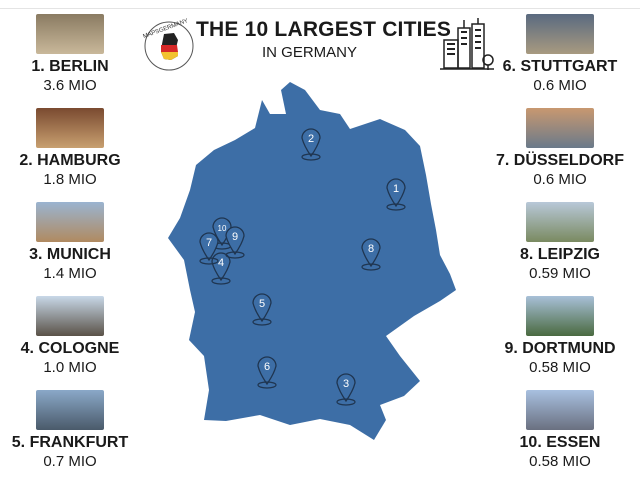 The height and width of the screenshot is (483, 640). What do you see at coordinates (70, 66) in the screenshot?
I see `city-name: 1. BERLIN` at bounding box center [70, 66].